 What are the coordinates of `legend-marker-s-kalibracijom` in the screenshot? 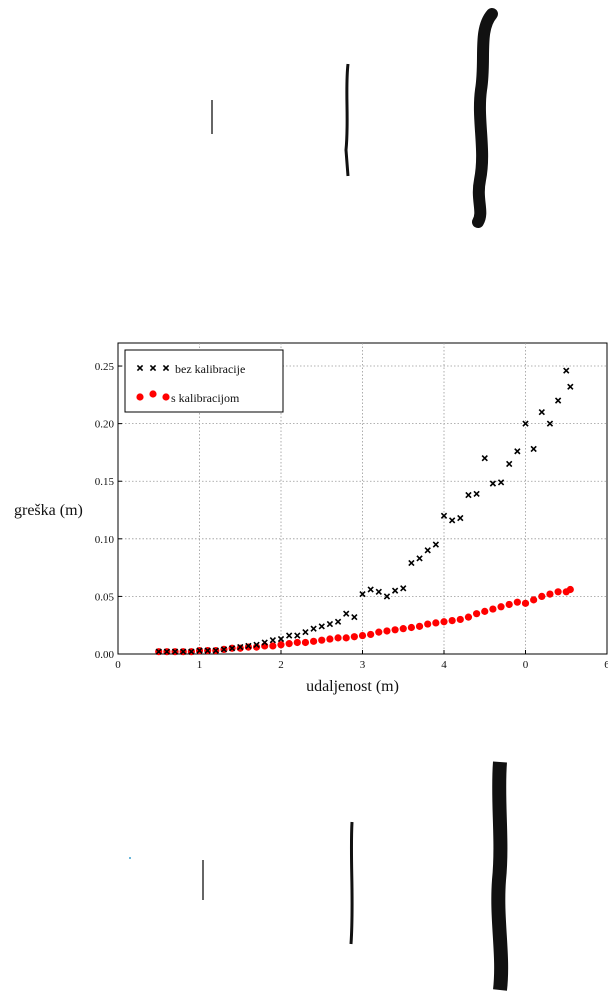 It's located at (153, 395).